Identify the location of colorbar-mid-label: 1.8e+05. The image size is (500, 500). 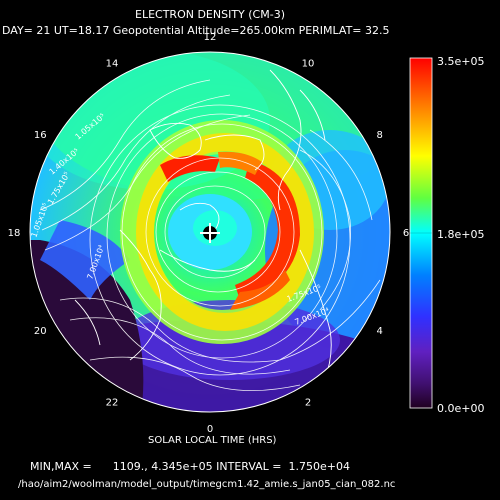
(461, 234).